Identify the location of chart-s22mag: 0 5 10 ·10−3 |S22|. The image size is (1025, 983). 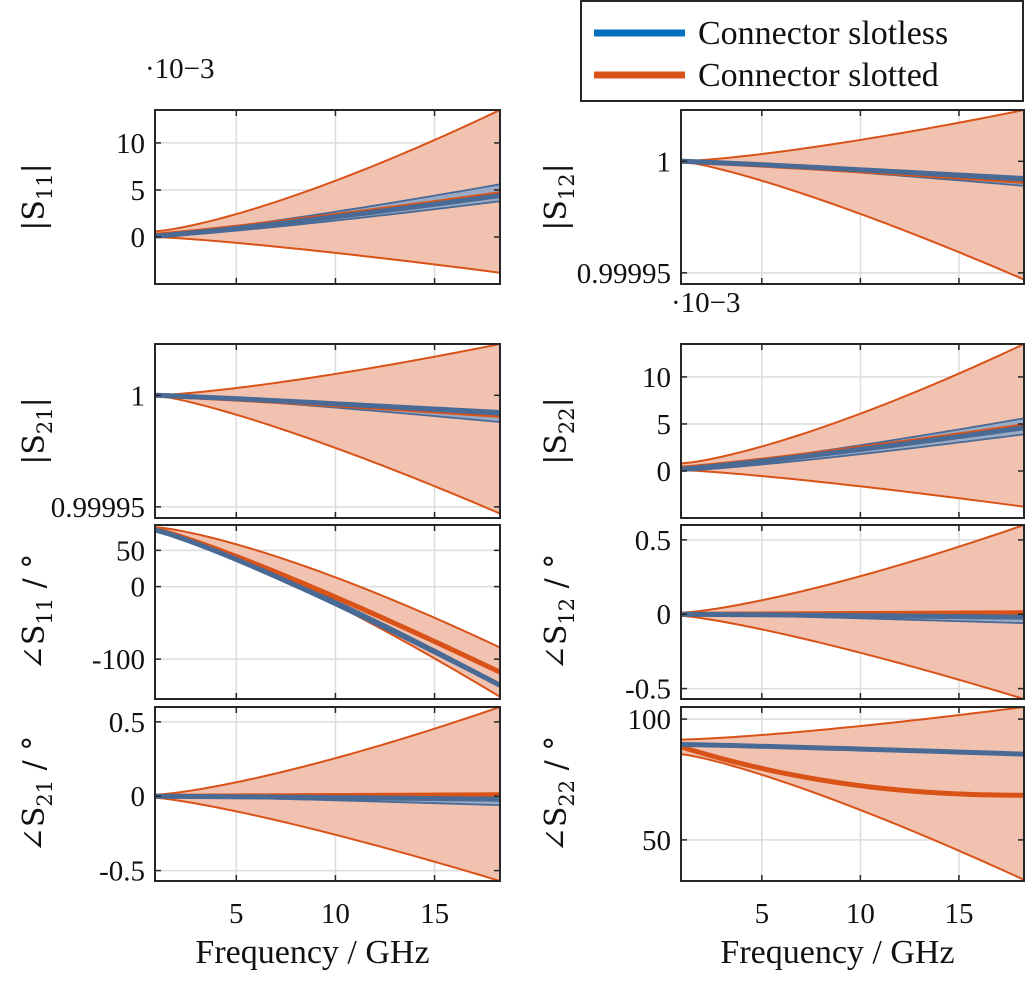
(782, 403).